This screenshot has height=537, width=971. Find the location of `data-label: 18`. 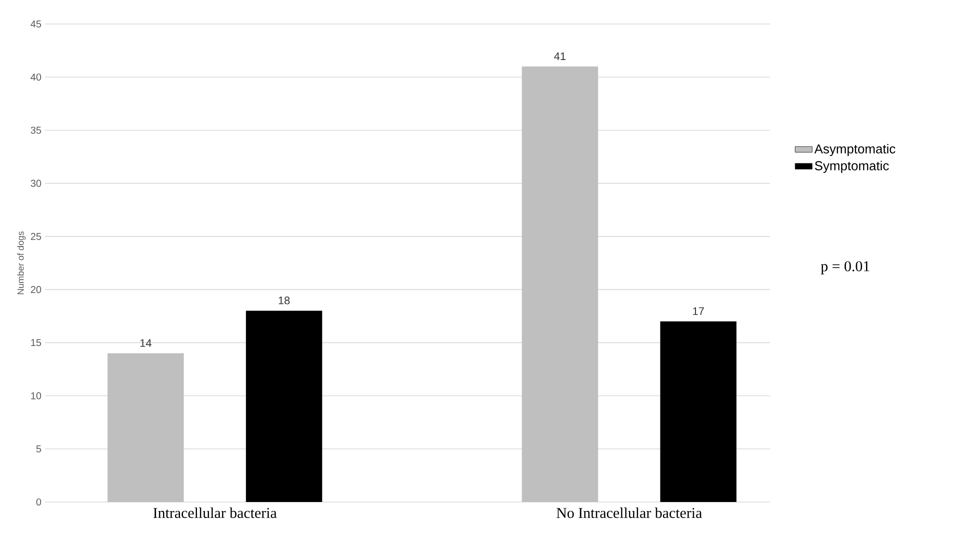

data-label: 18 is located at coordinates (284, 300).